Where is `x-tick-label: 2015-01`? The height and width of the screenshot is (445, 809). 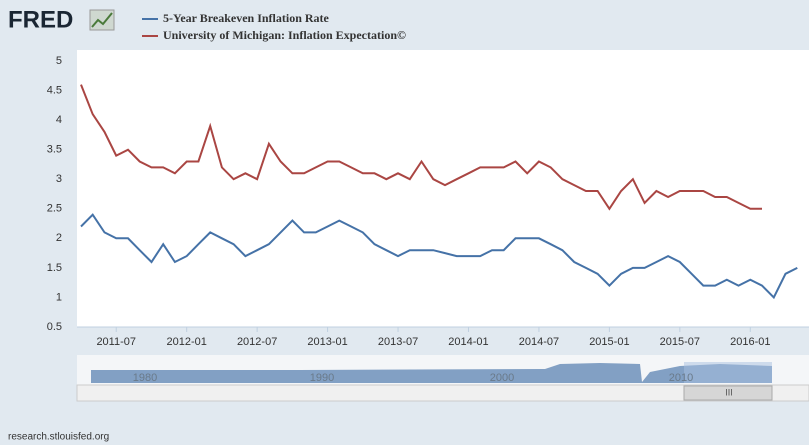
x-tick-label: 2015-01 is located at coordinates (609, 342).